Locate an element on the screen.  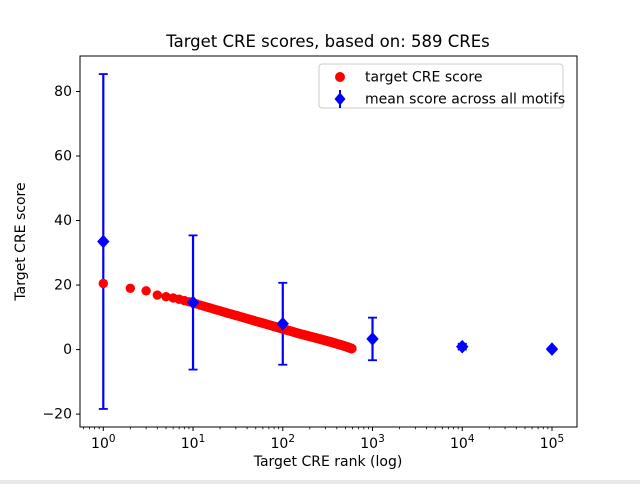
legend-diamond-errorbar-icon is located at coordinates (340, 99).